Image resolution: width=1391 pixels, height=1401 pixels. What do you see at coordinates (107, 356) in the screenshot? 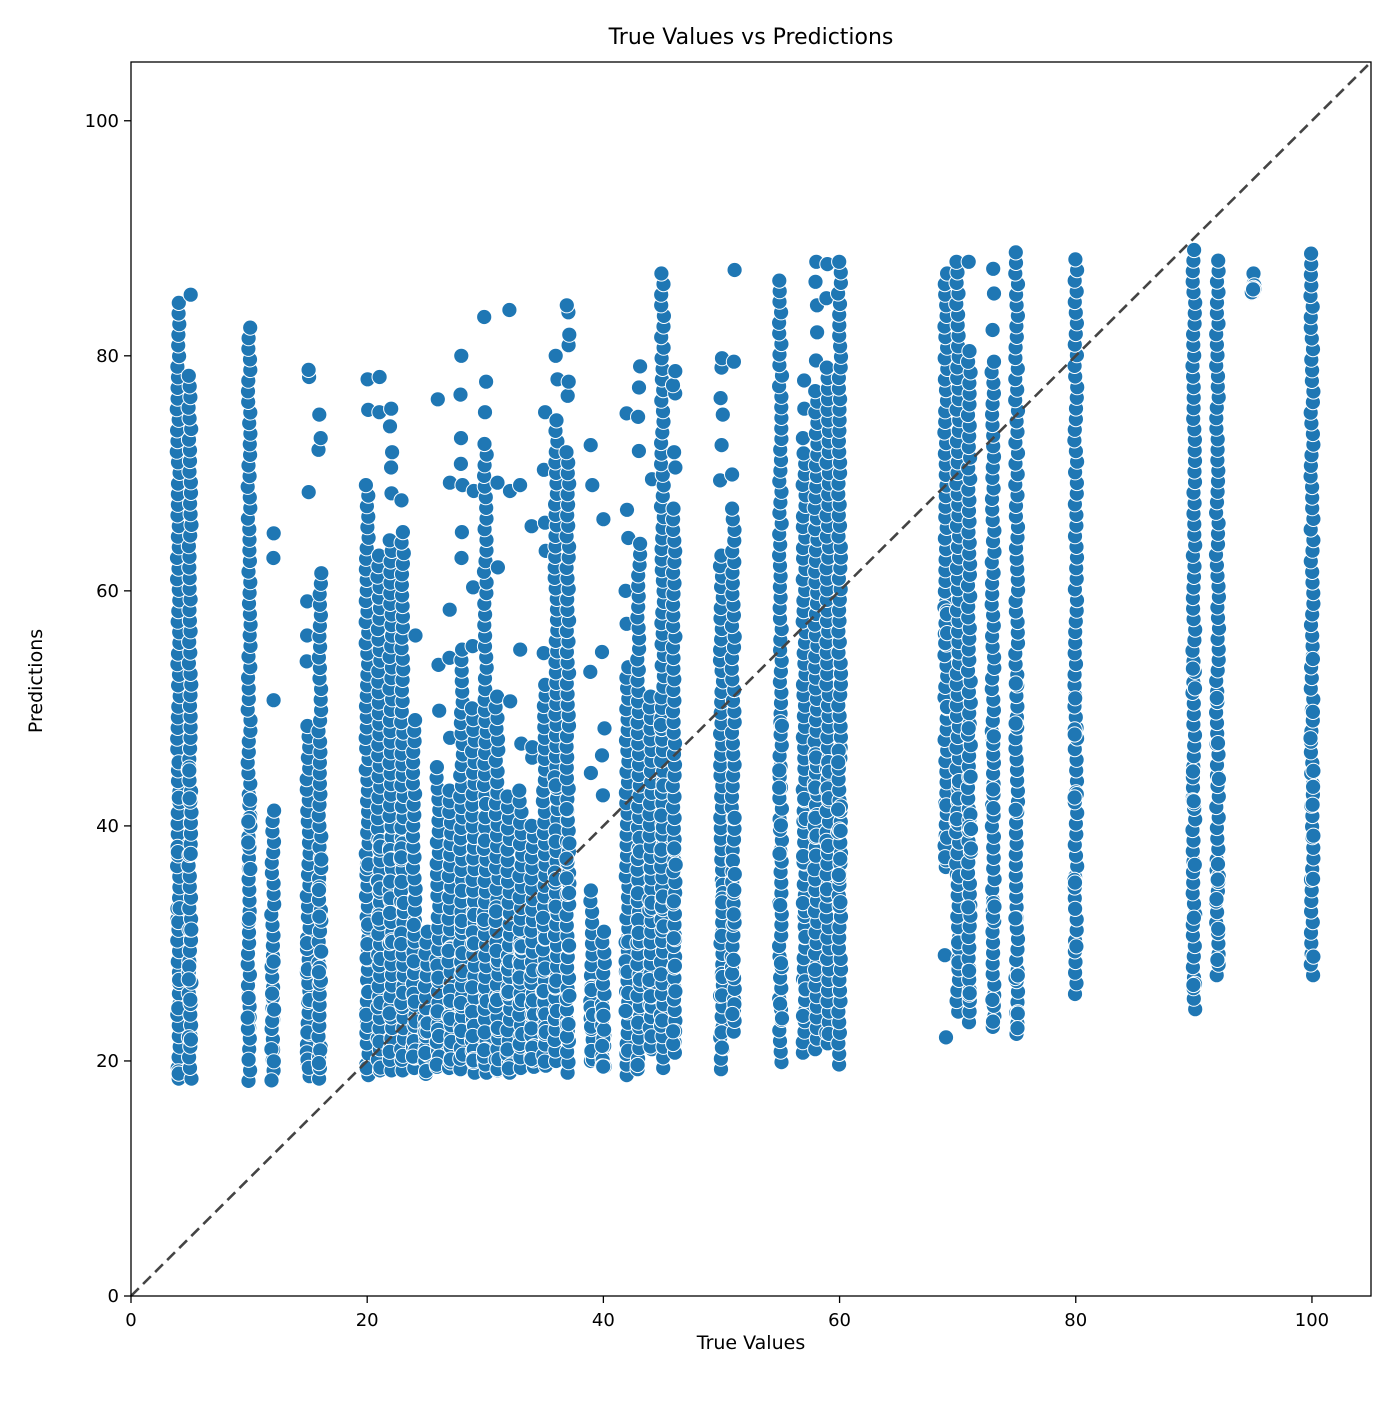
I see `y-tick-label: 80` at bounding box center [107, 356].